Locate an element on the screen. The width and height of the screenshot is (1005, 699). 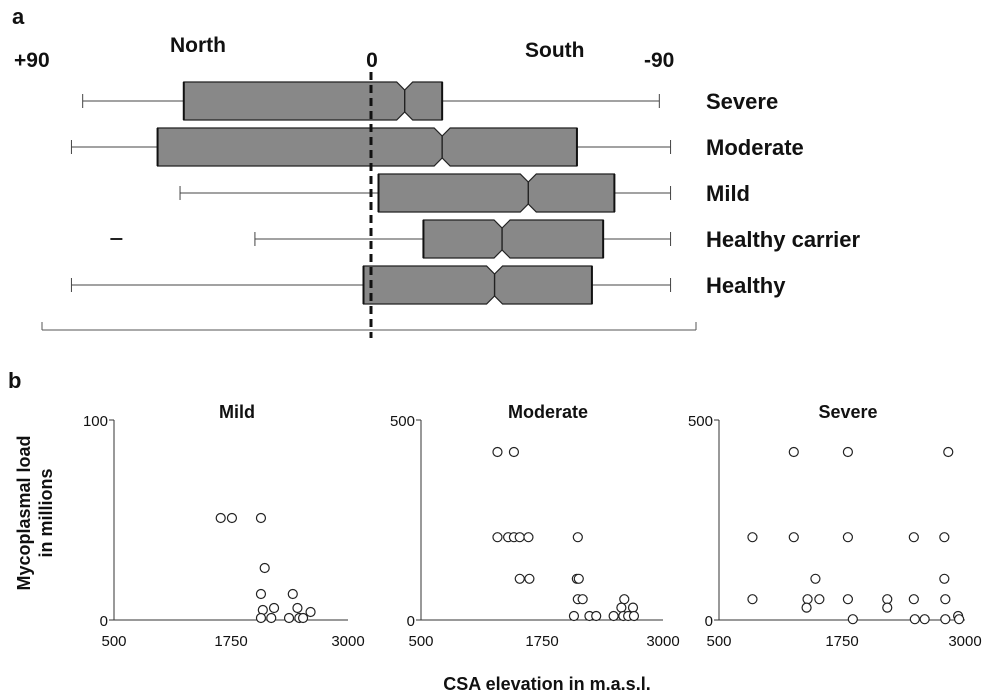
y-tick-label-moderate: 500 is located at coordinates (402, 421).